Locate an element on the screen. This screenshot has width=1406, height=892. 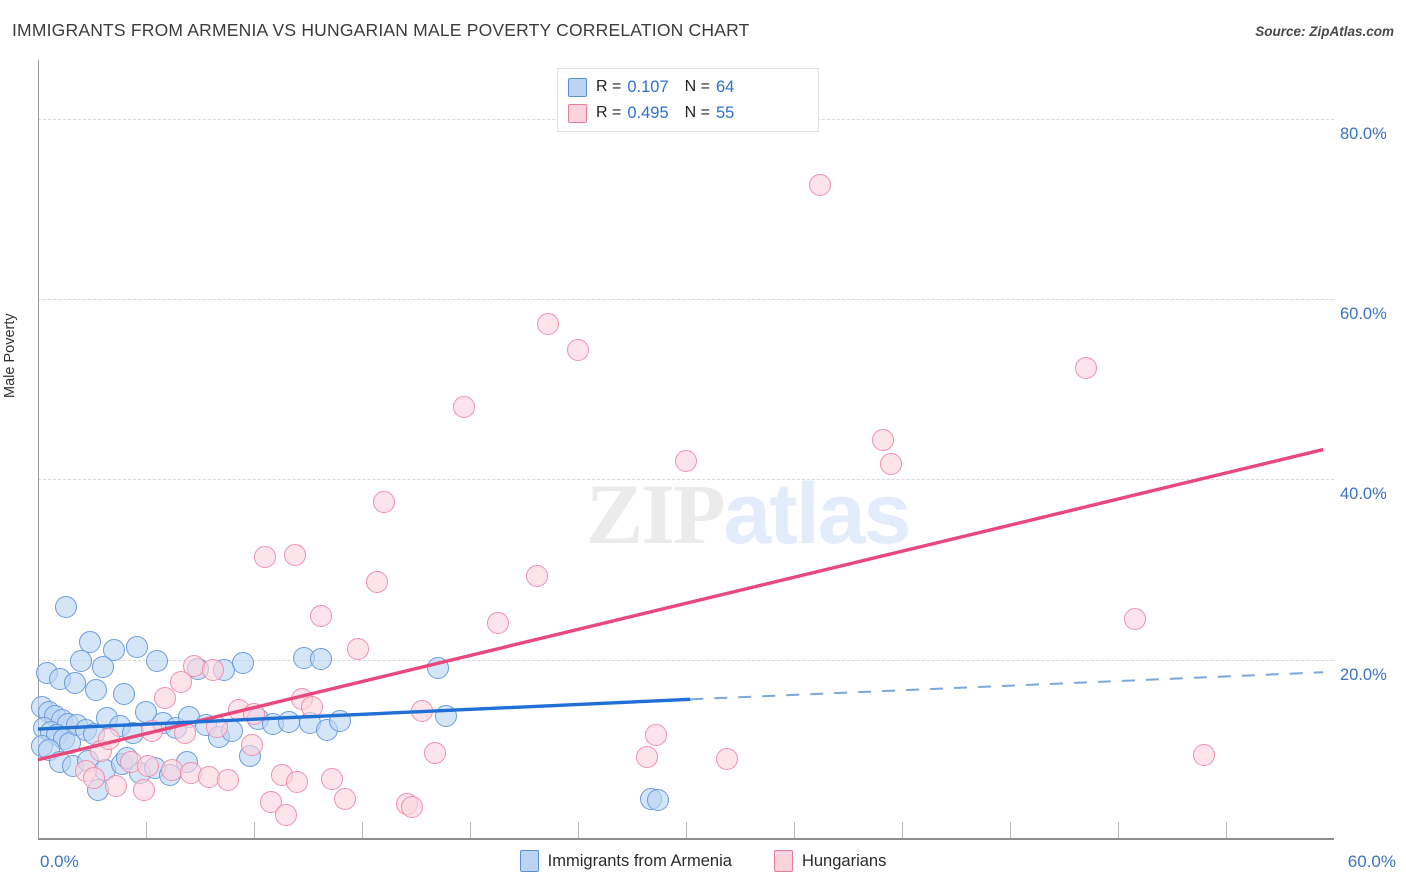
correlation-stats-legend: R = 0.107 N = 64 R = 0.495 N = 55 is located at coordinates (688, 100).